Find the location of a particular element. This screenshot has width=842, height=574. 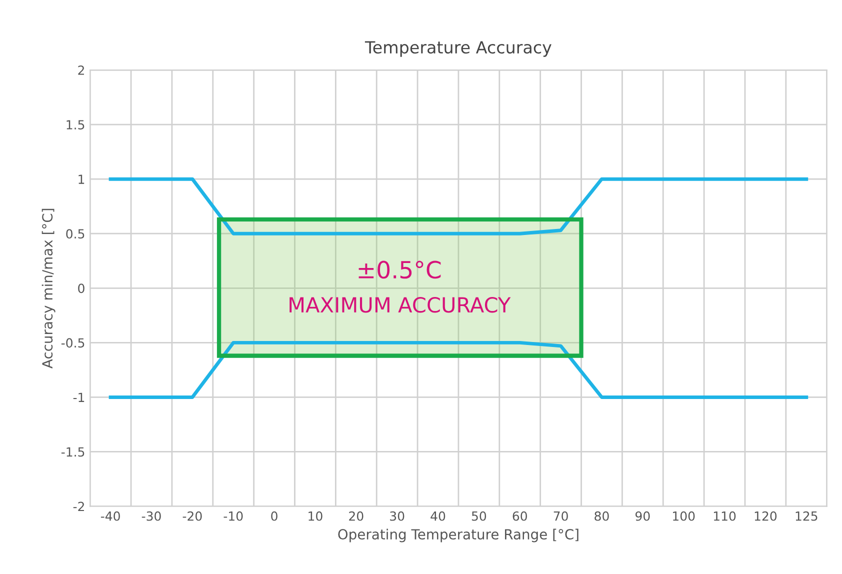

y-tick-label: 1 is located at coordinates (81, 179).